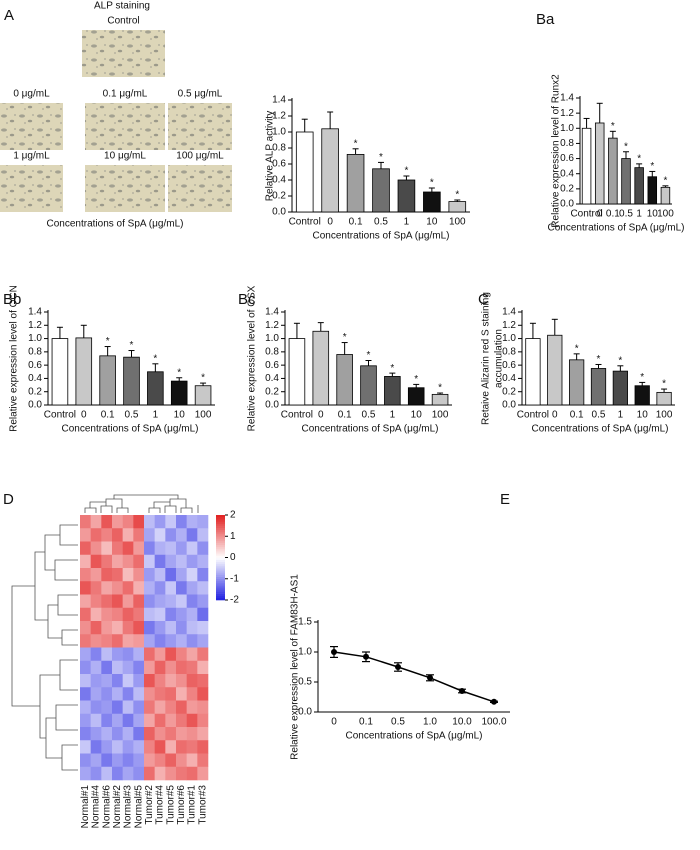 The width and height of the screenshot is (700, 850). Describe the element at coordinates (509, 378) in the screenshot. I see `y-tick-label: 0.4` at that location.